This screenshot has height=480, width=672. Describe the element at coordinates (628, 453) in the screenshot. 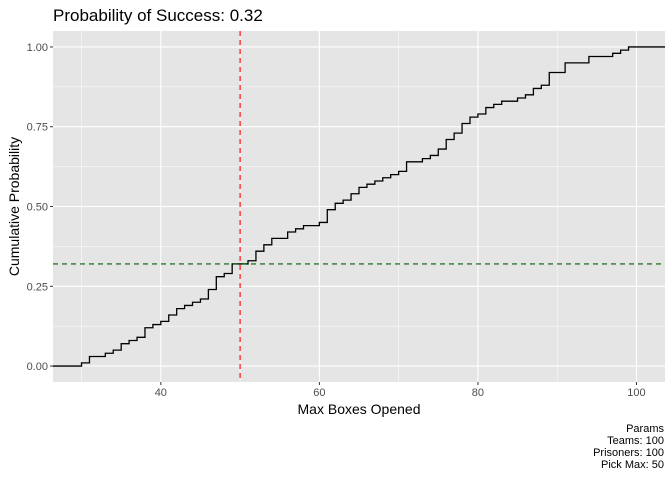

I see `params-prisoners: Prisoners: 100` at that location.